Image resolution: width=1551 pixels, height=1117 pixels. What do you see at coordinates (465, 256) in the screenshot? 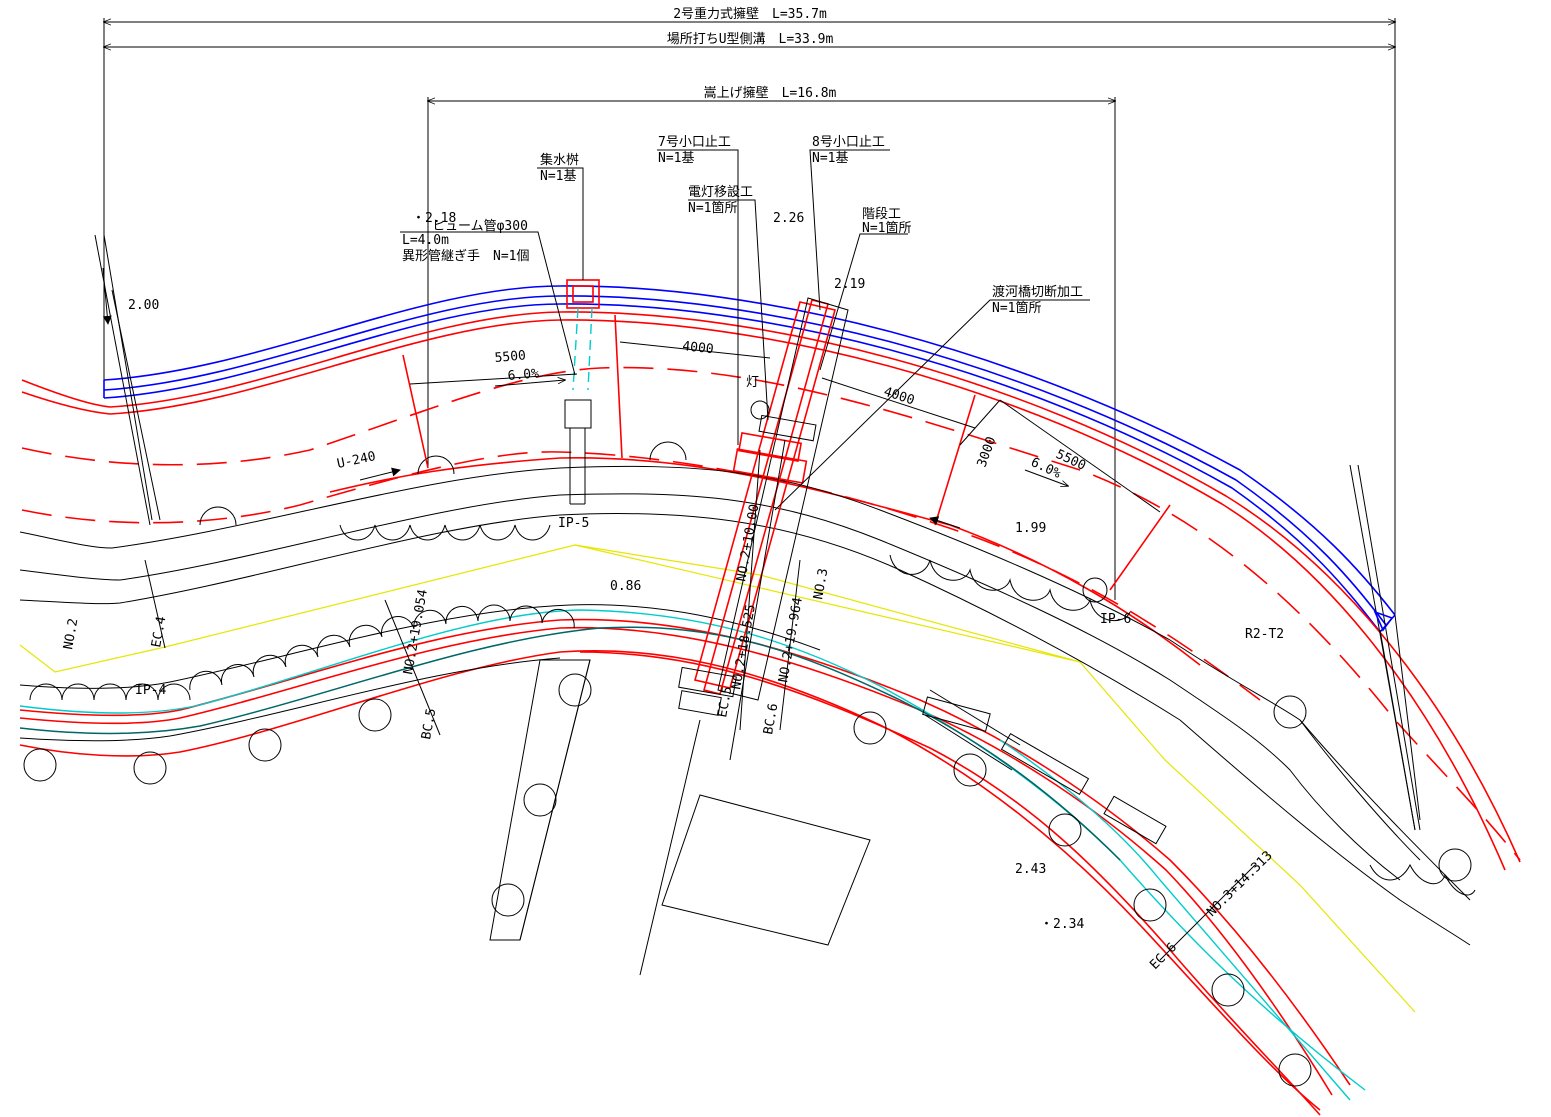
I see `hume-pipe-joint: 異形管継ぎ手 N=1個` at bounding box center [465, 256].